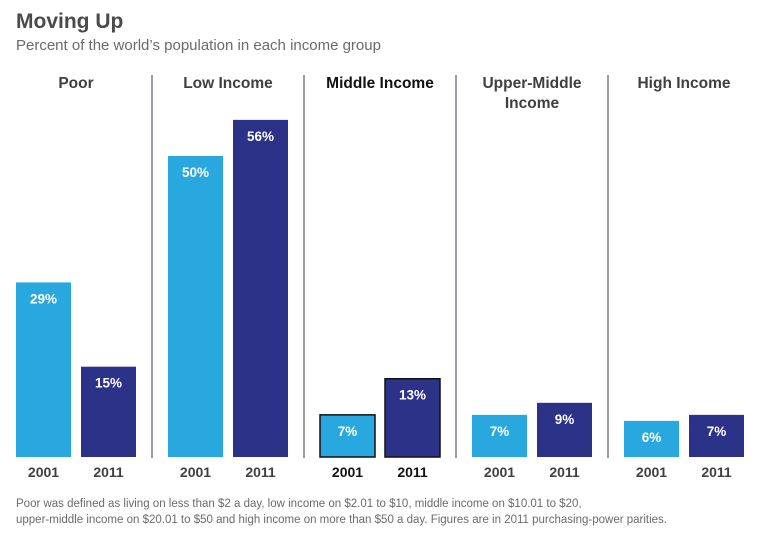  I want to click on group-label: Low Income, so click(228, 83).